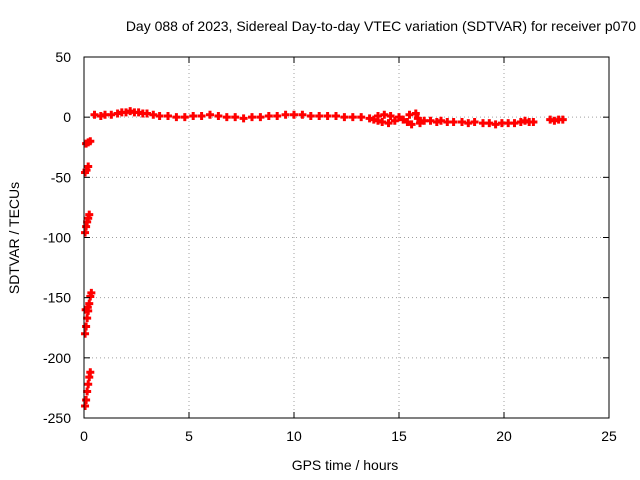 This screenshot has height=480, width=640. What do you see at coordinates (57, 298) in the screenshot?
I see `y-tick-label: -150` at bounding box center [57, 298].